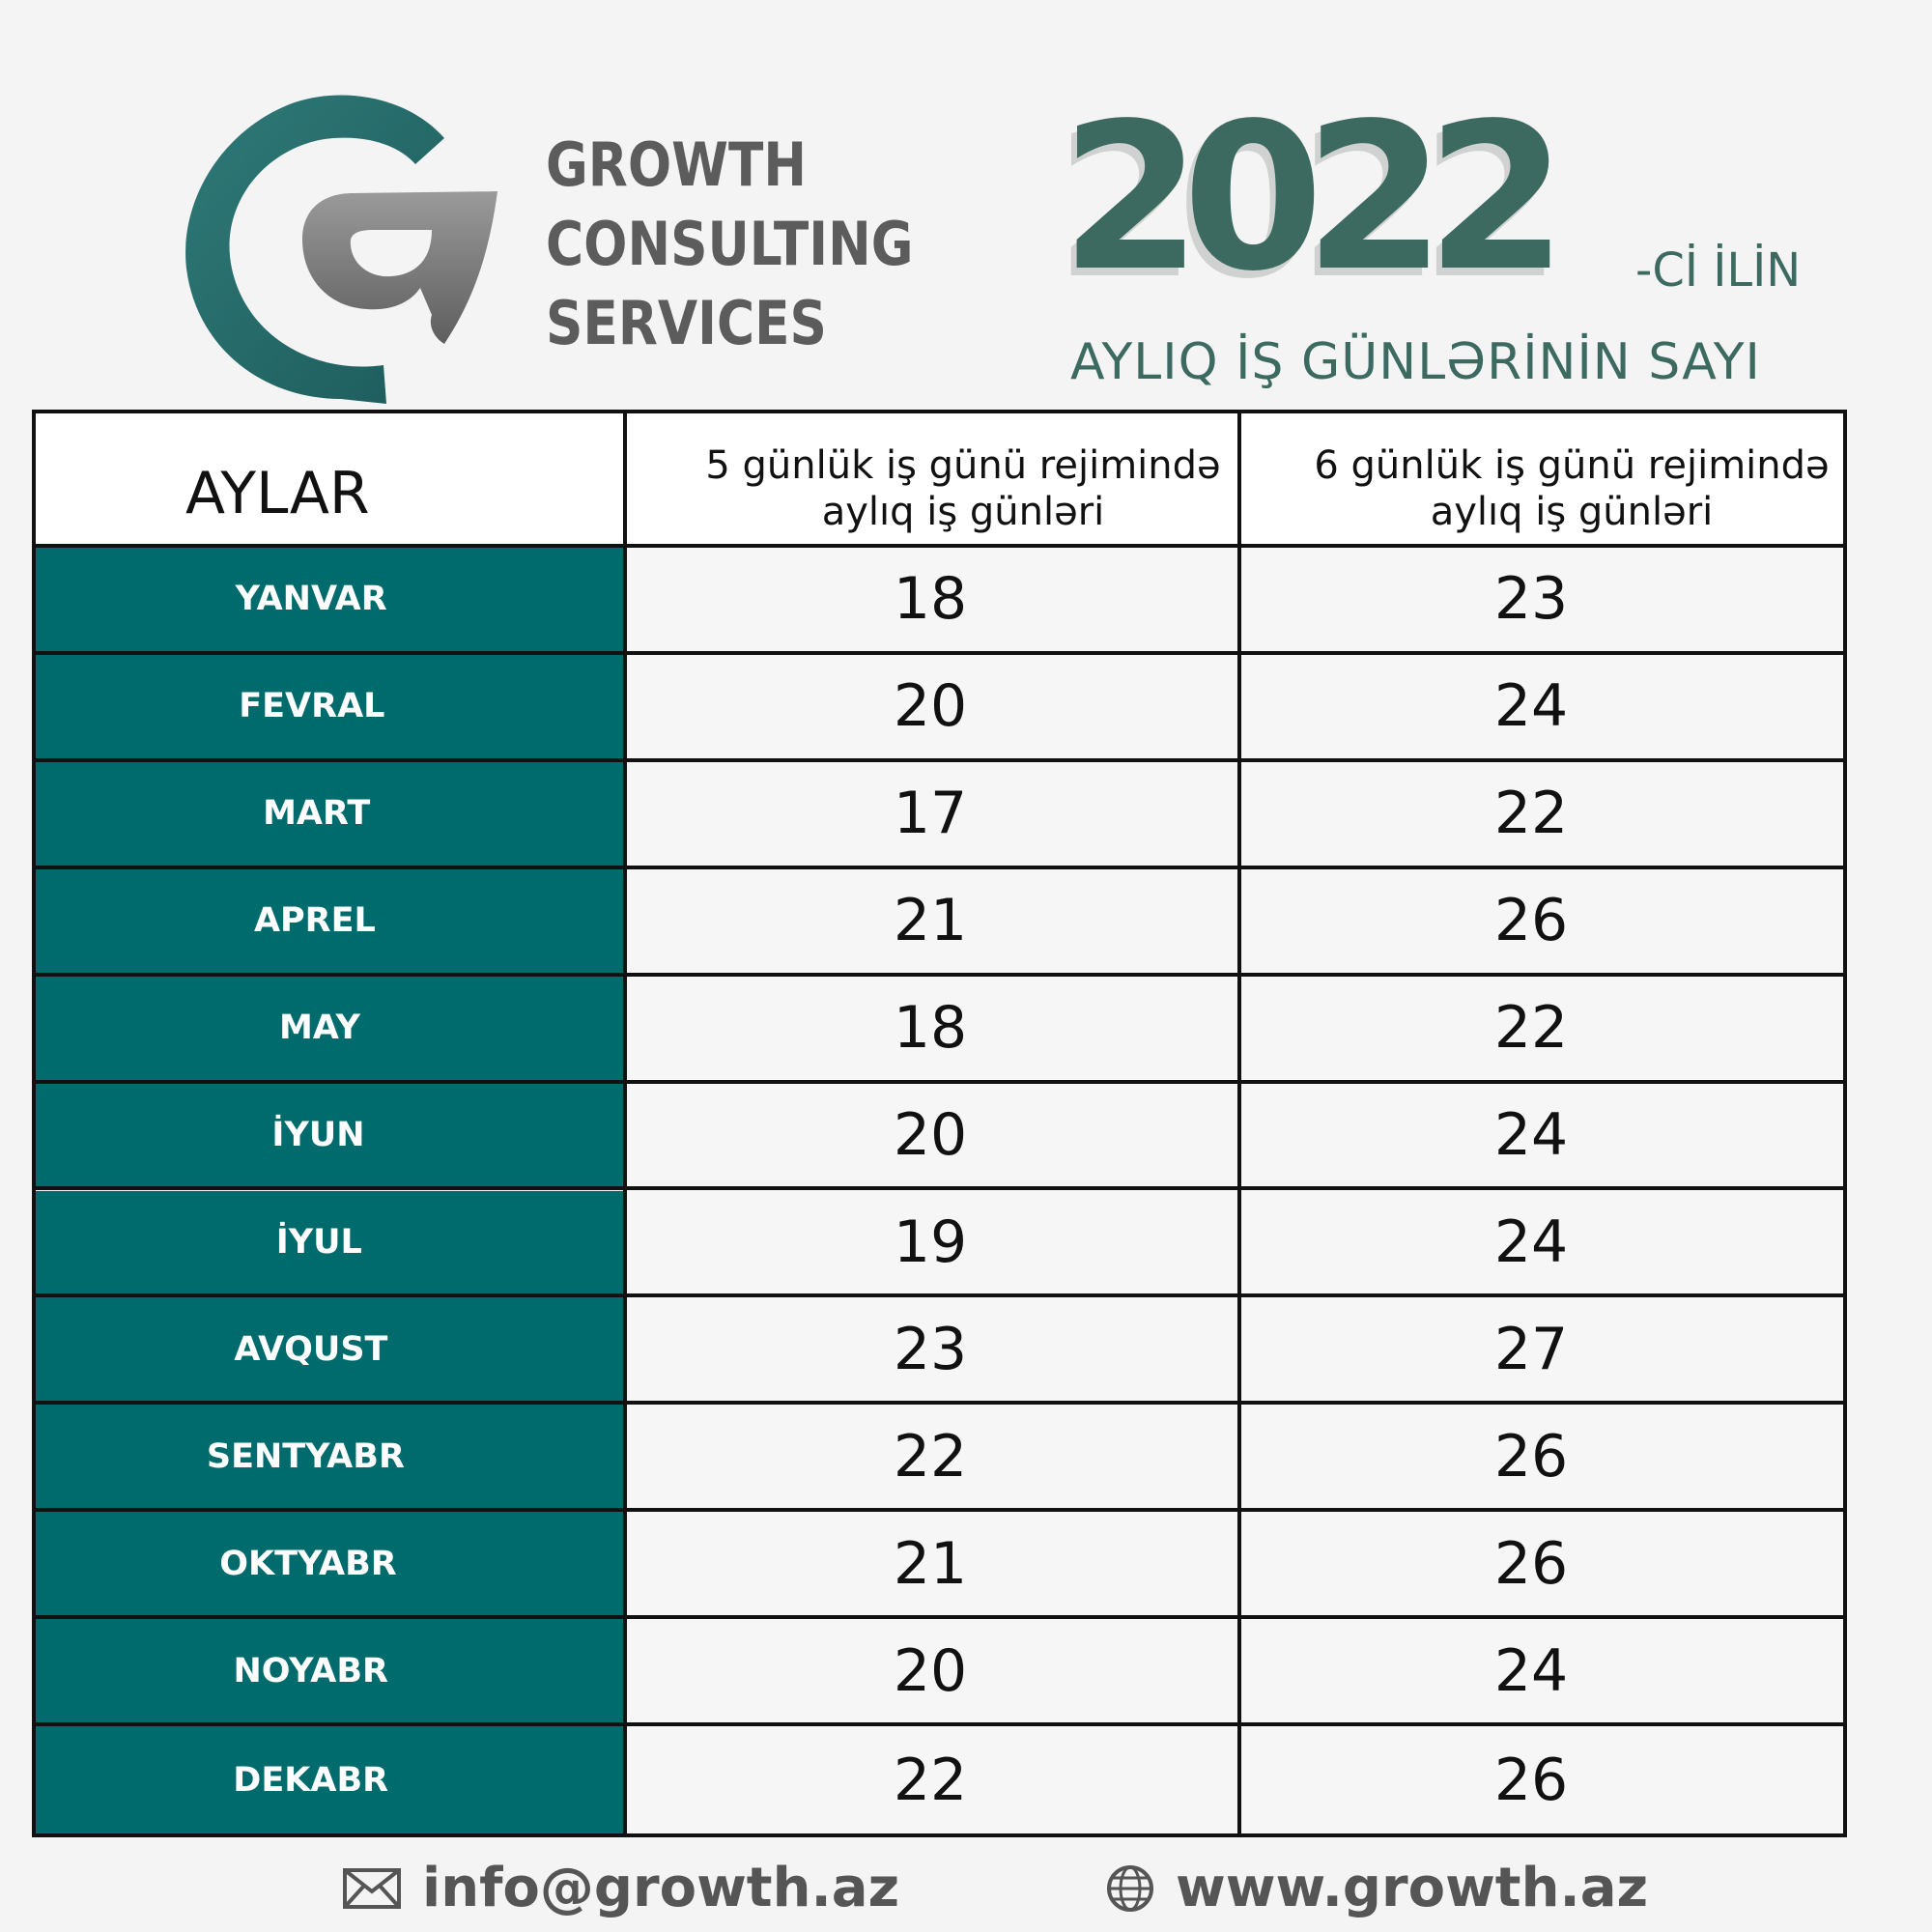  What do you see at coordinates (1531, 1349) in the screenshot?
I see `six-day-value: 27` at bounding box center [1531, 1349].